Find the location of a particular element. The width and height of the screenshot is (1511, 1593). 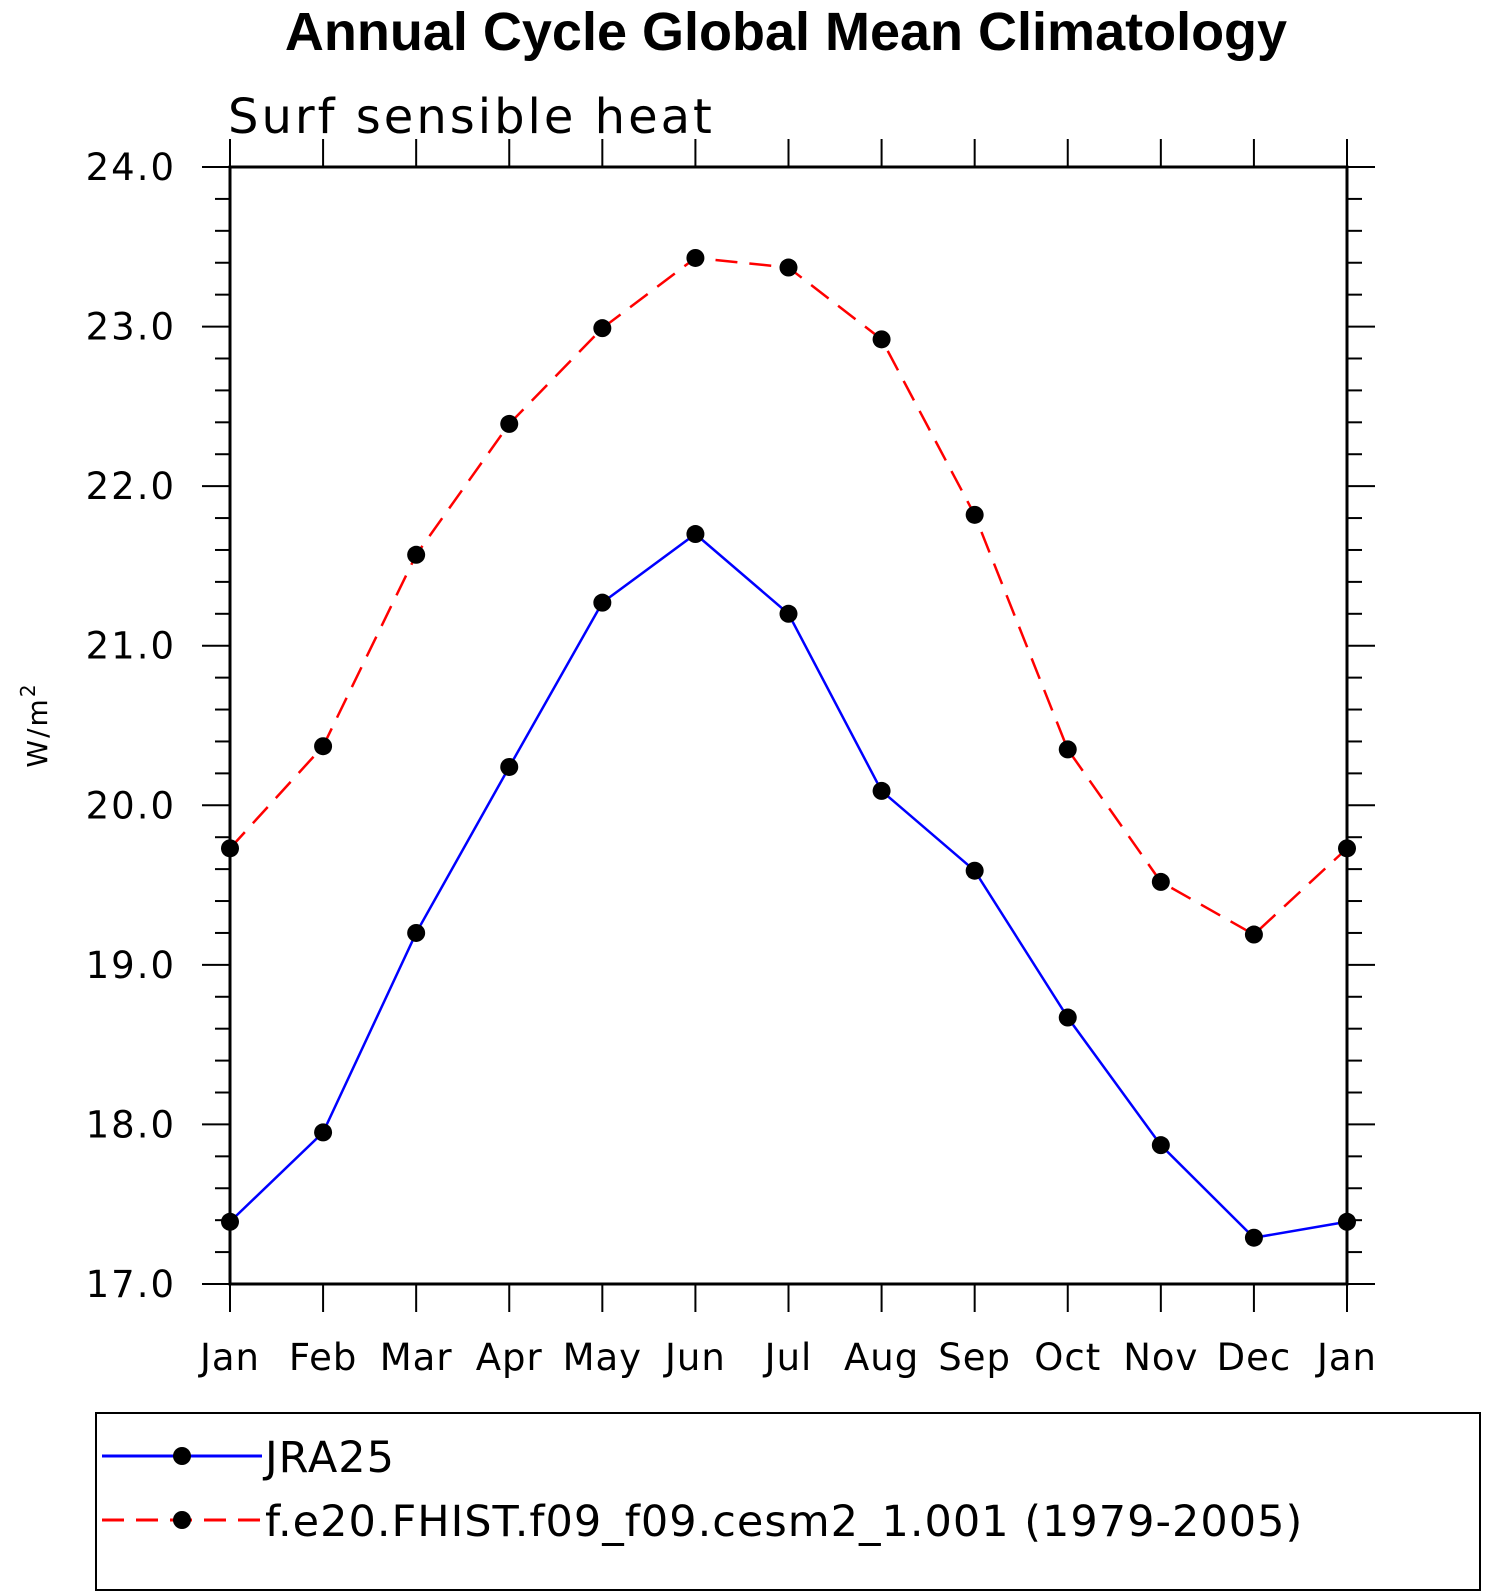

y-tick-label: 20.0 is located at coordinates (131, 805).